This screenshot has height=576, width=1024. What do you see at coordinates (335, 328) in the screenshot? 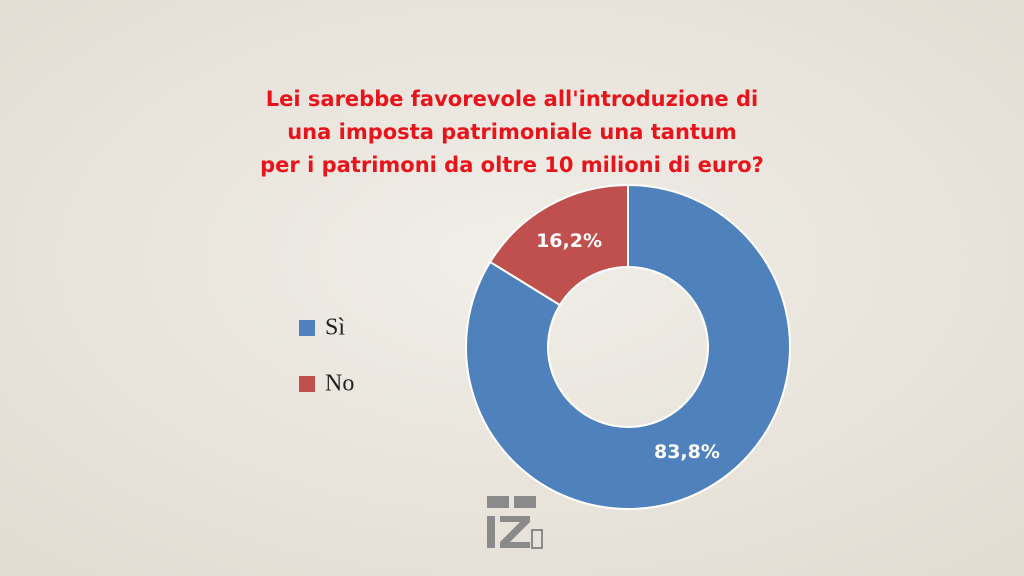
I see `legend-label: Sì` at bounding box center [335, 328].